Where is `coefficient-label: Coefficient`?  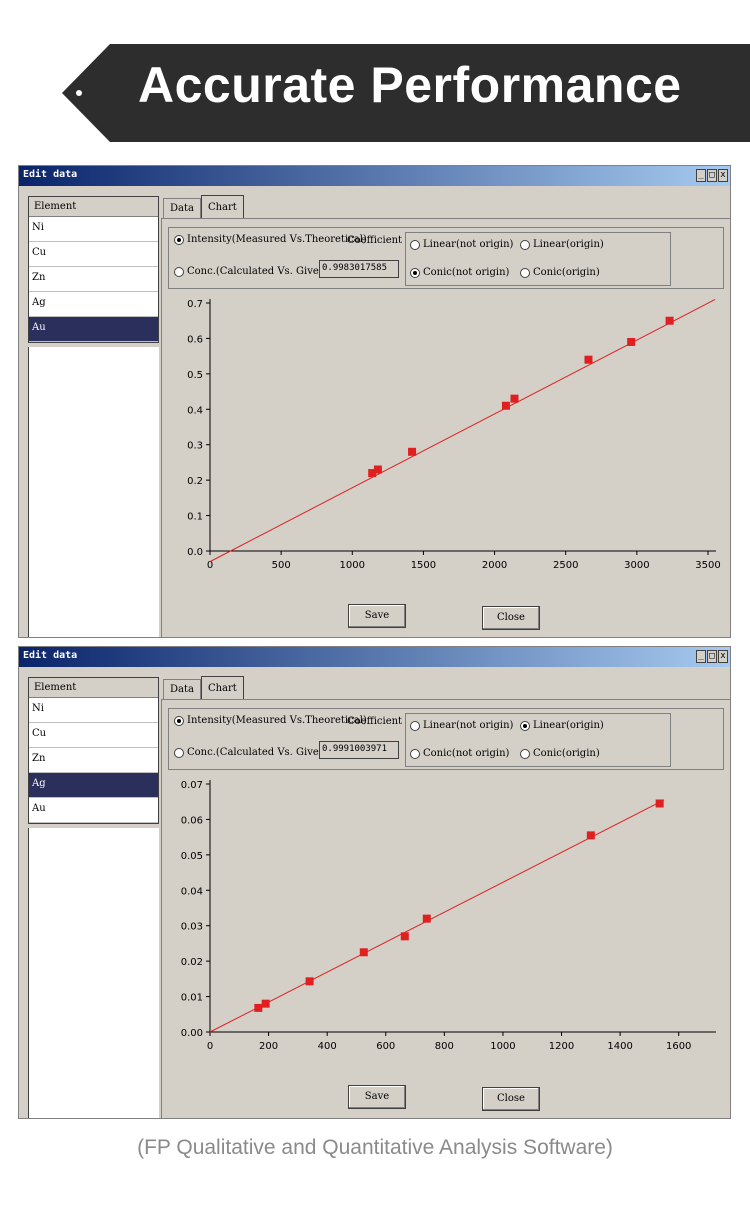 coefficient-label: Coefficient is located at coordinates (375, 721).